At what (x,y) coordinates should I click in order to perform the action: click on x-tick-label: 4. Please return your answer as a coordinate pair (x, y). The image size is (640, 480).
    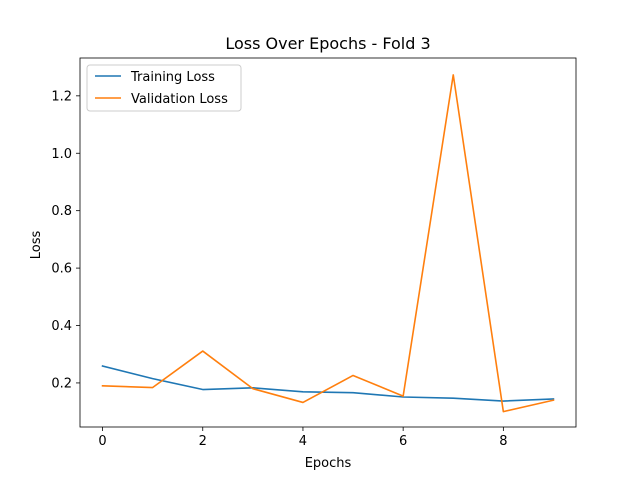
    Looking at the image, I should click on (303, 441).